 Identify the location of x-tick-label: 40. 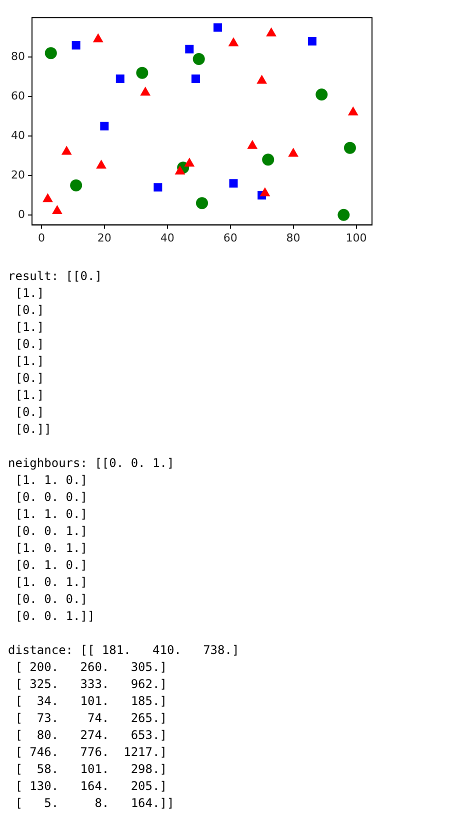
(167, 237).